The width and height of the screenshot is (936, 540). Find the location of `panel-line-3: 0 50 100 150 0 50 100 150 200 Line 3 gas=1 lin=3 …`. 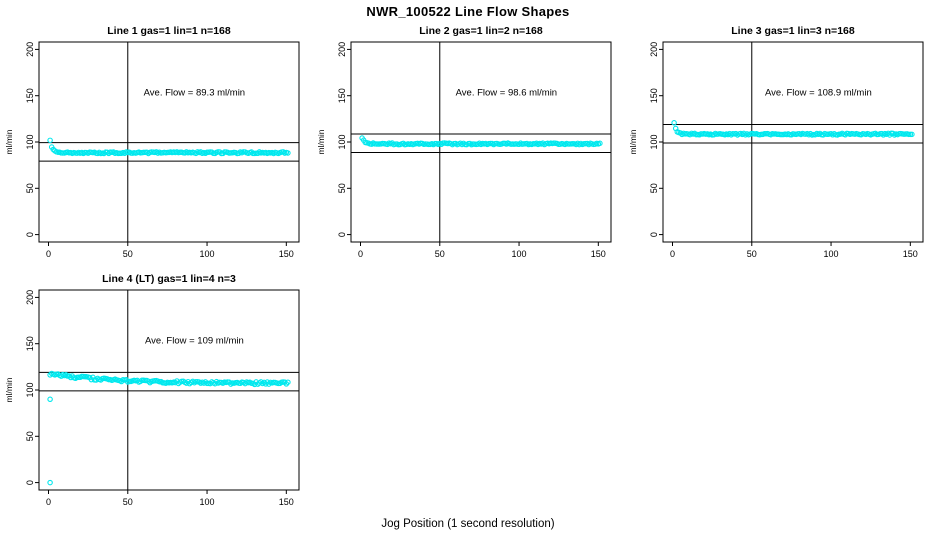

panel-line-3: 0 50 100 150 0 50 100 150 200 Line 3 gas=1 lin=3 … is located at coordinates (782, 144).